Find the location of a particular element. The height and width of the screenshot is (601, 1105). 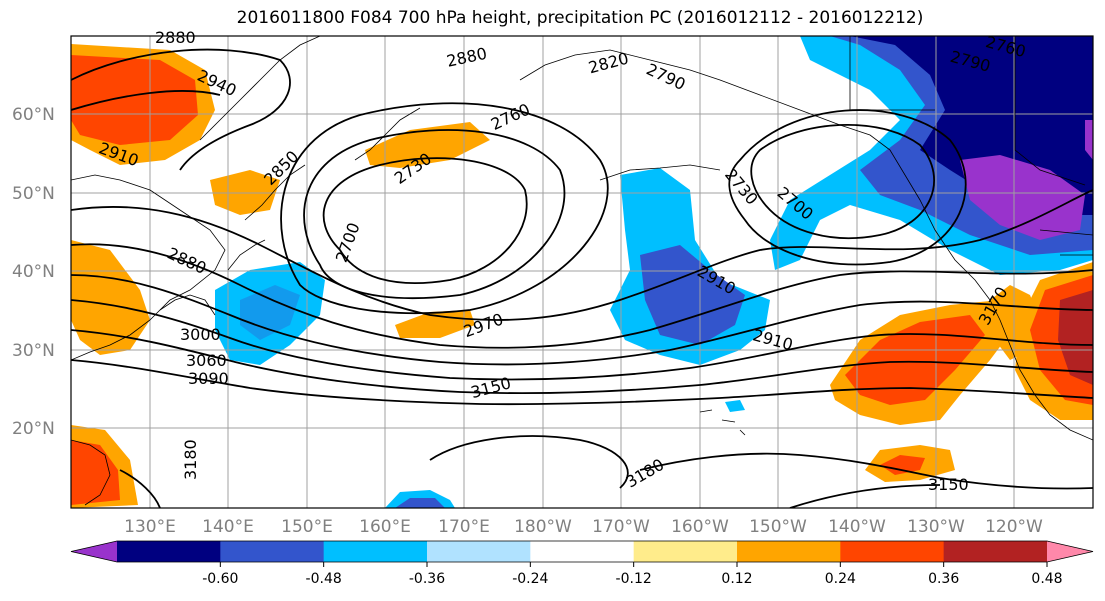

lon-label: 150°E is located at coordinates (307, 527).